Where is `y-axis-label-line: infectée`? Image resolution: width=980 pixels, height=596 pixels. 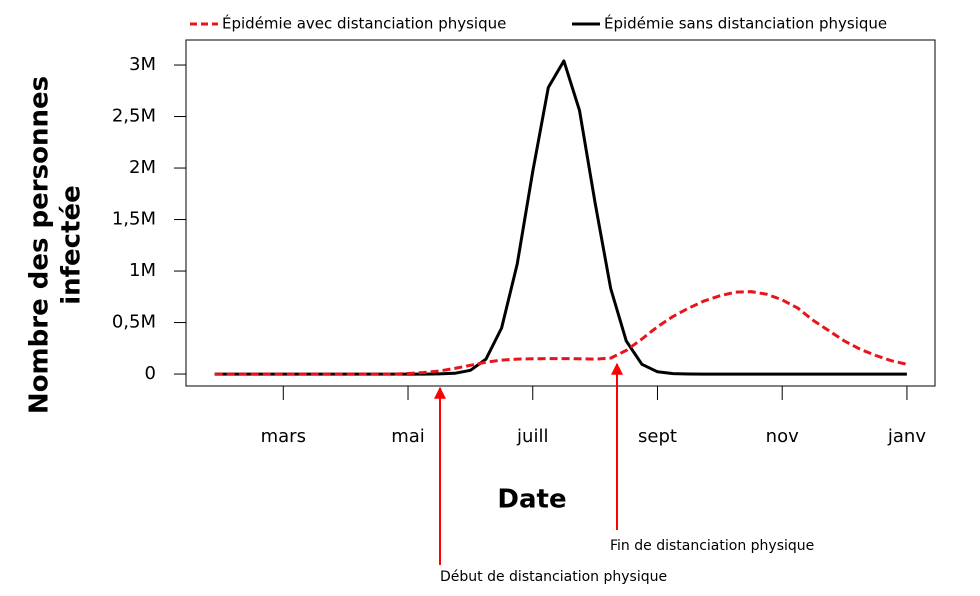
y-axis-label-line: infectée is located at coordinates (72, 244).